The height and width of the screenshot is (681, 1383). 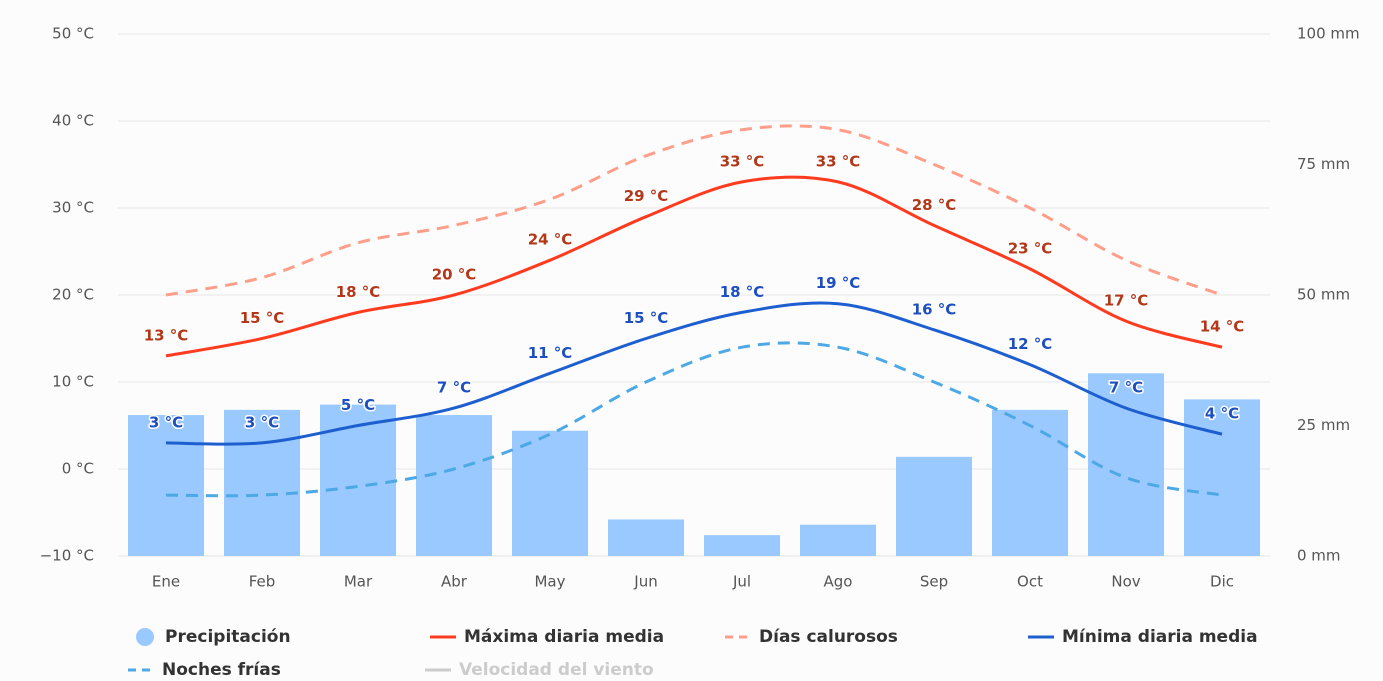 What do you see at coordinates (221, 670) in the screenshot?
I see `legend-item: Noches frías` at bounding box center [221, 670].